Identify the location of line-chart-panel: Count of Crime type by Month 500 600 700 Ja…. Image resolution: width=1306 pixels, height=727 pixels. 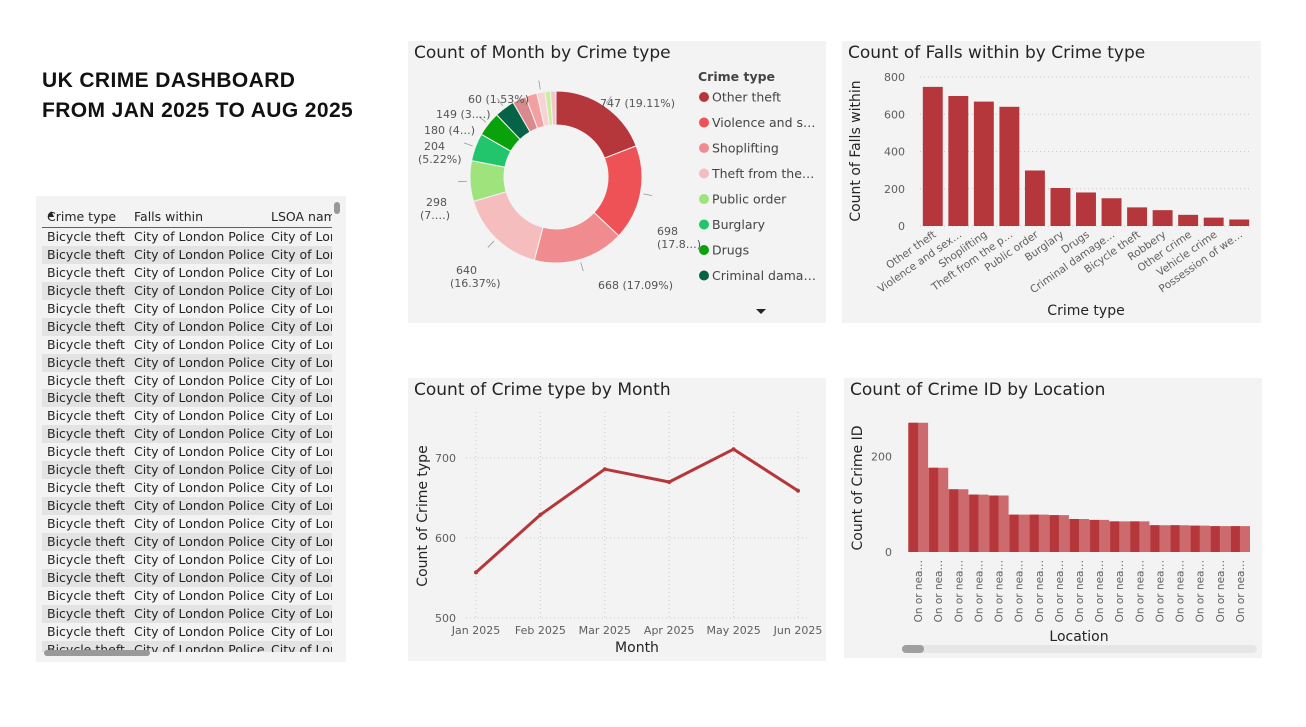
(617, 519).